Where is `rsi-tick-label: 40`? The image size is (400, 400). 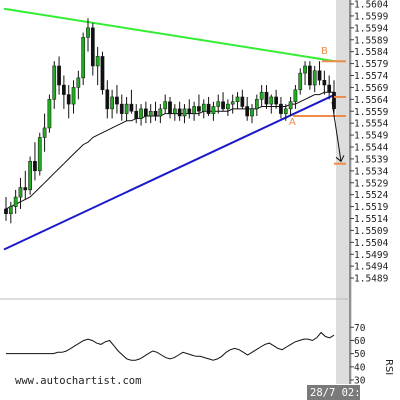 rsi-tick-label: 40 is located at coordinates (360, 367).